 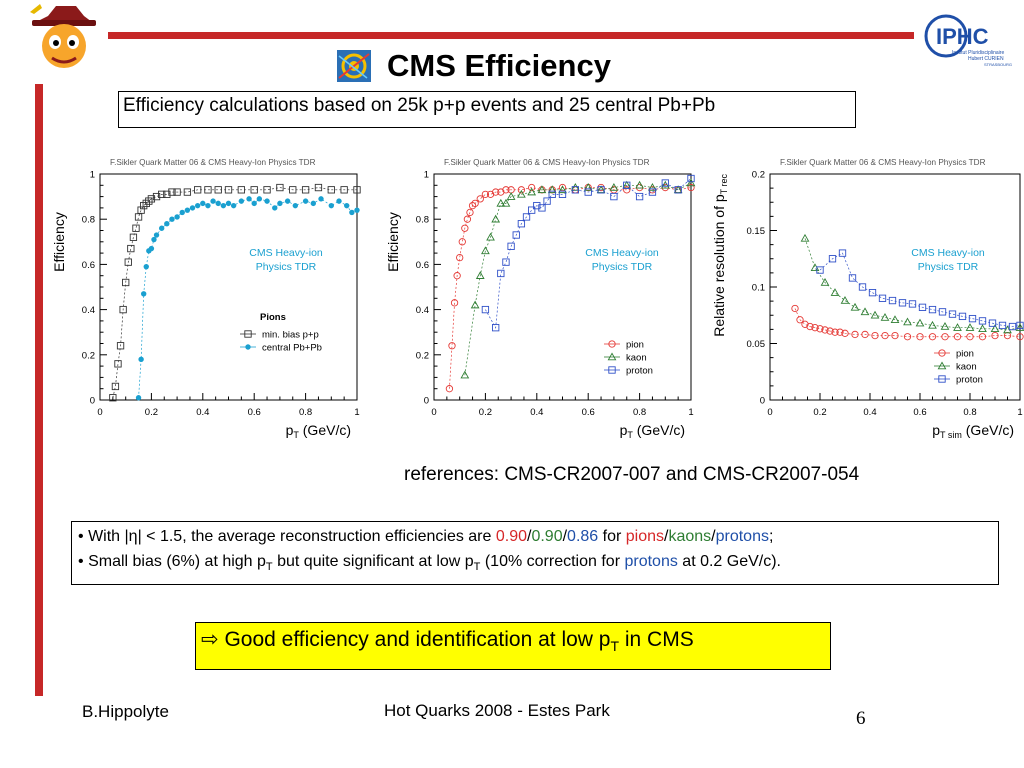 What do you see at coordinates (644, 536) in the screenshot?
I see `label-pions: pions` at bounding box center [644, 536].